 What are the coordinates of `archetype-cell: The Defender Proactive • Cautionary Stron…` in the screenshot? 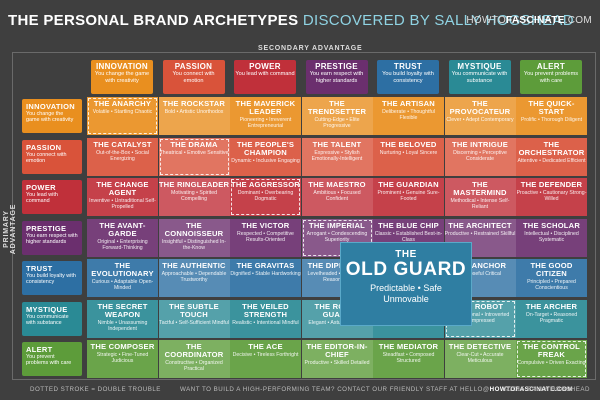 It's located at (551, 197).